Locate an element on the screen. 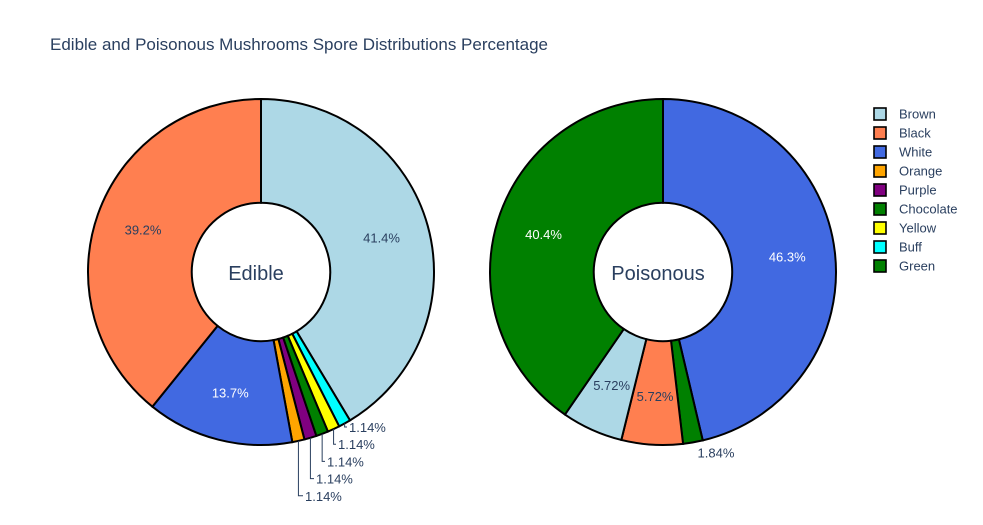 This screenshot has width=983, height=525. legend-label: Purple is located at coordinates (918, 190).